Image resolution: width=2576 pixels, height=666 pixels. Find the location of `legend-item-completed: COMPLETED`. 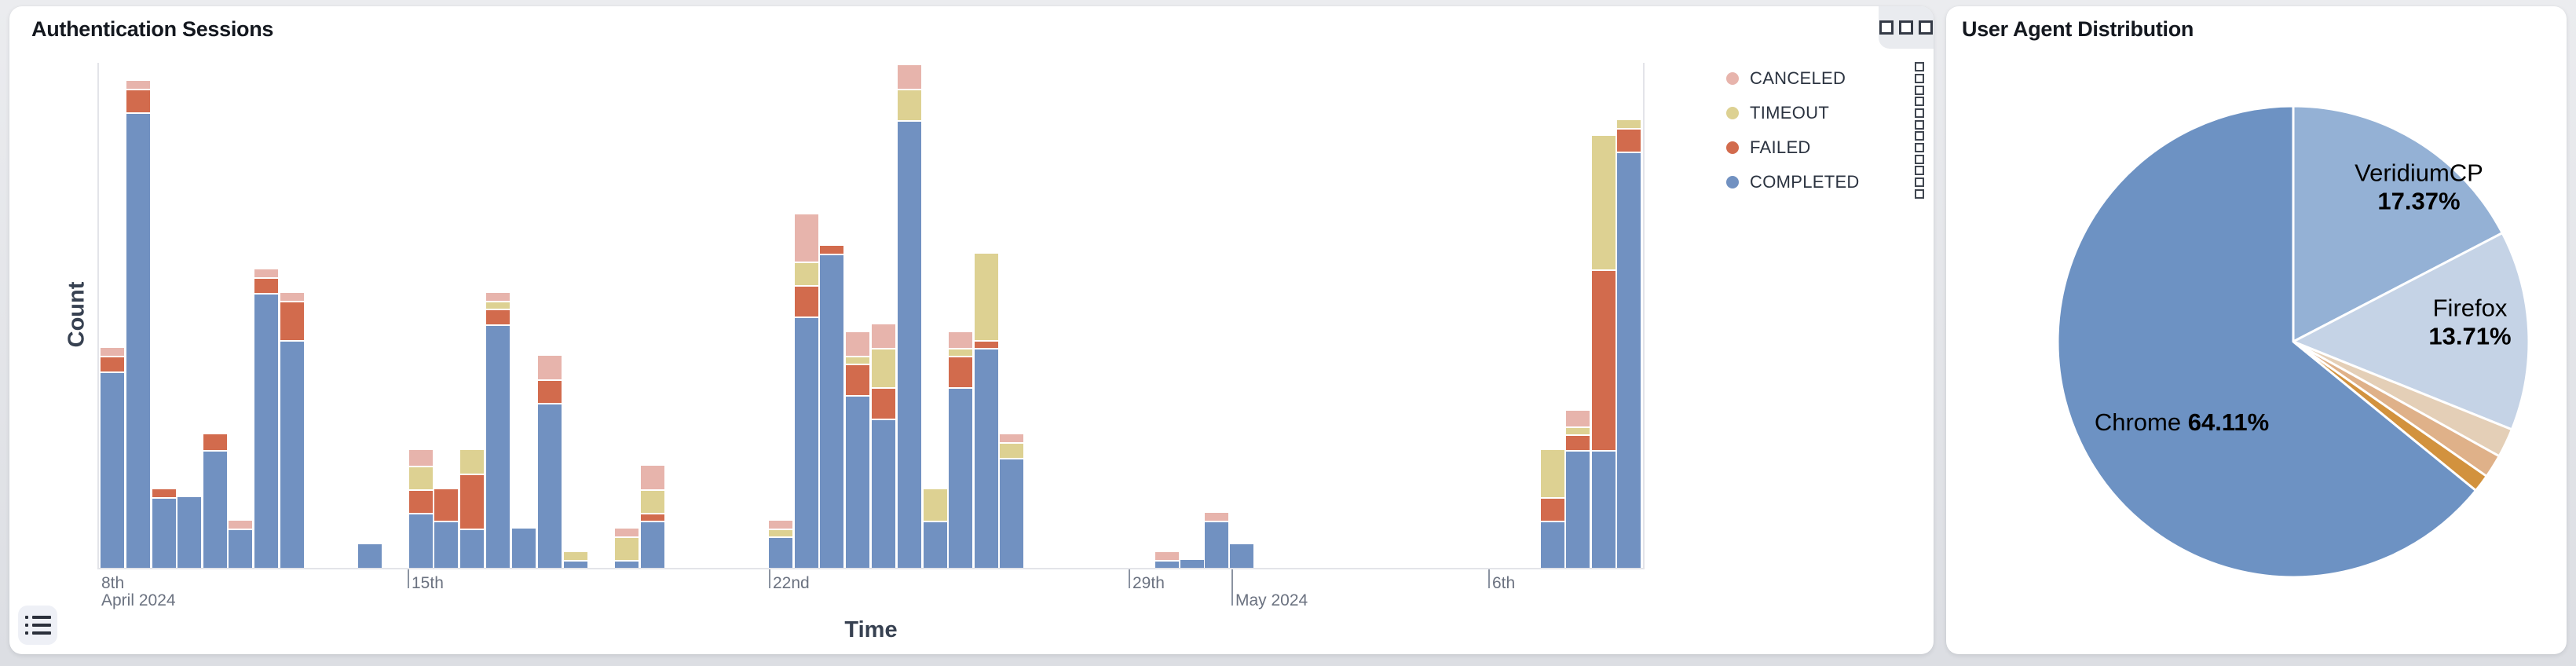

legend-item-completed: COMPLETED is located at coordinates (1825, 182).